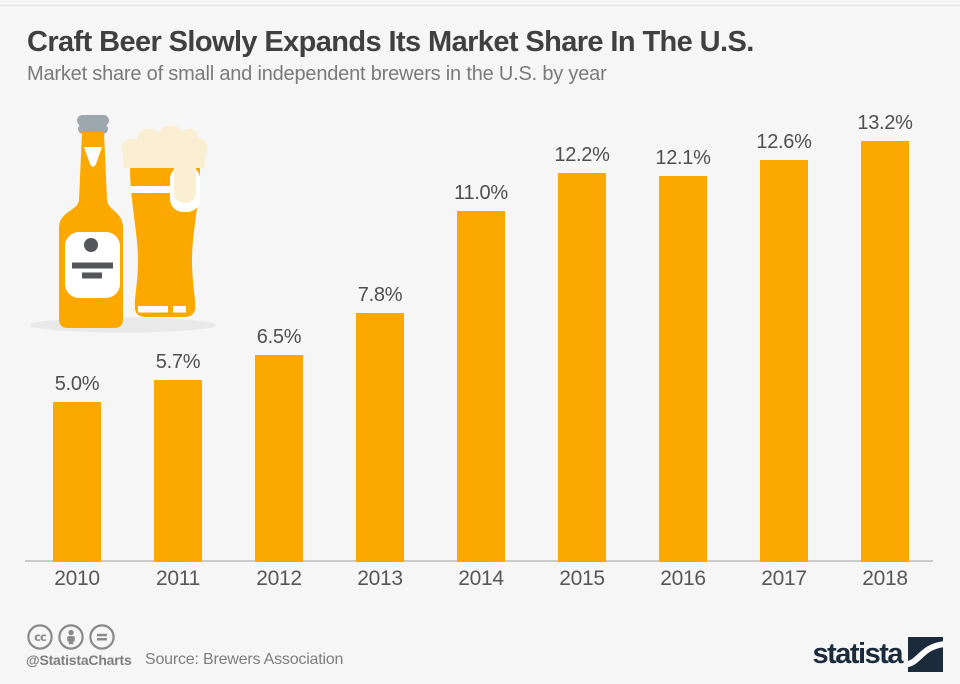 The image size is (960, 684). What do you see at coordinates (683, 369) in the screenshot?
I see `bar-2016` at bounding box center [683, 369].